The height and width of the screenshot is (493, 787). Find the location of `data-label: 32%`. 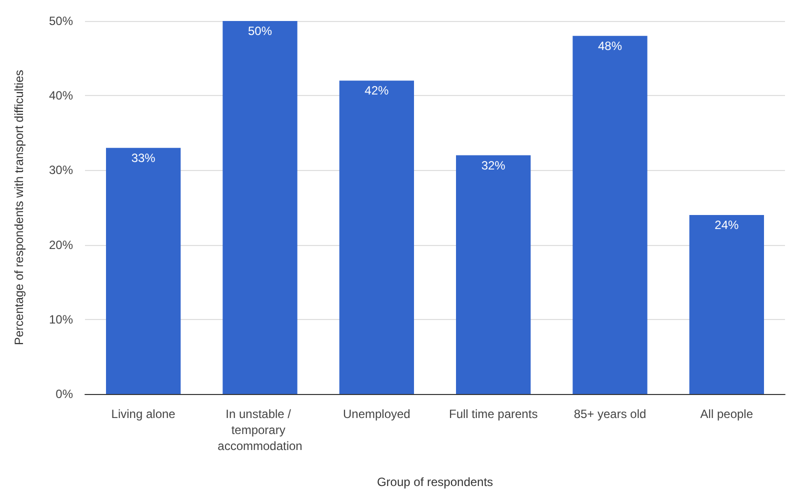

data-label: 32% is located at coordinates (493, 165).